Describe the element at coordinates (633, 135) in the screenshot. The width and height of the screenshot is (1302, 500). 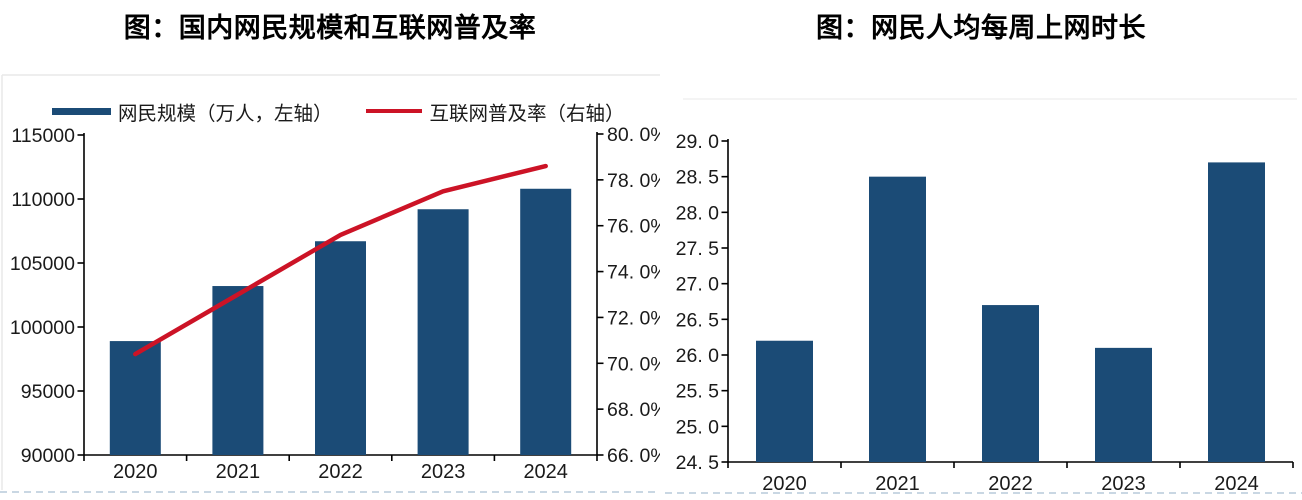
I see `right-axis-tick-label: 80. 0%` at that location.